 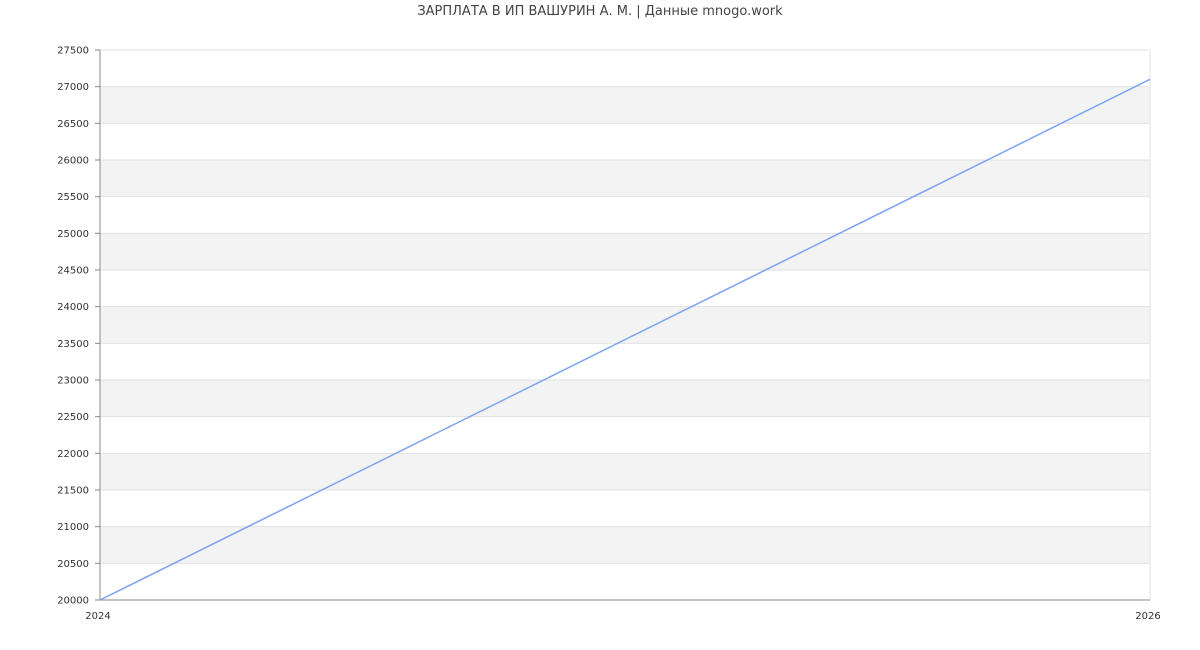 What do you see at coordinates (73, 124) in the screenshot?
I see `y-tick-label: 26500` at bounding box center [73, 124].